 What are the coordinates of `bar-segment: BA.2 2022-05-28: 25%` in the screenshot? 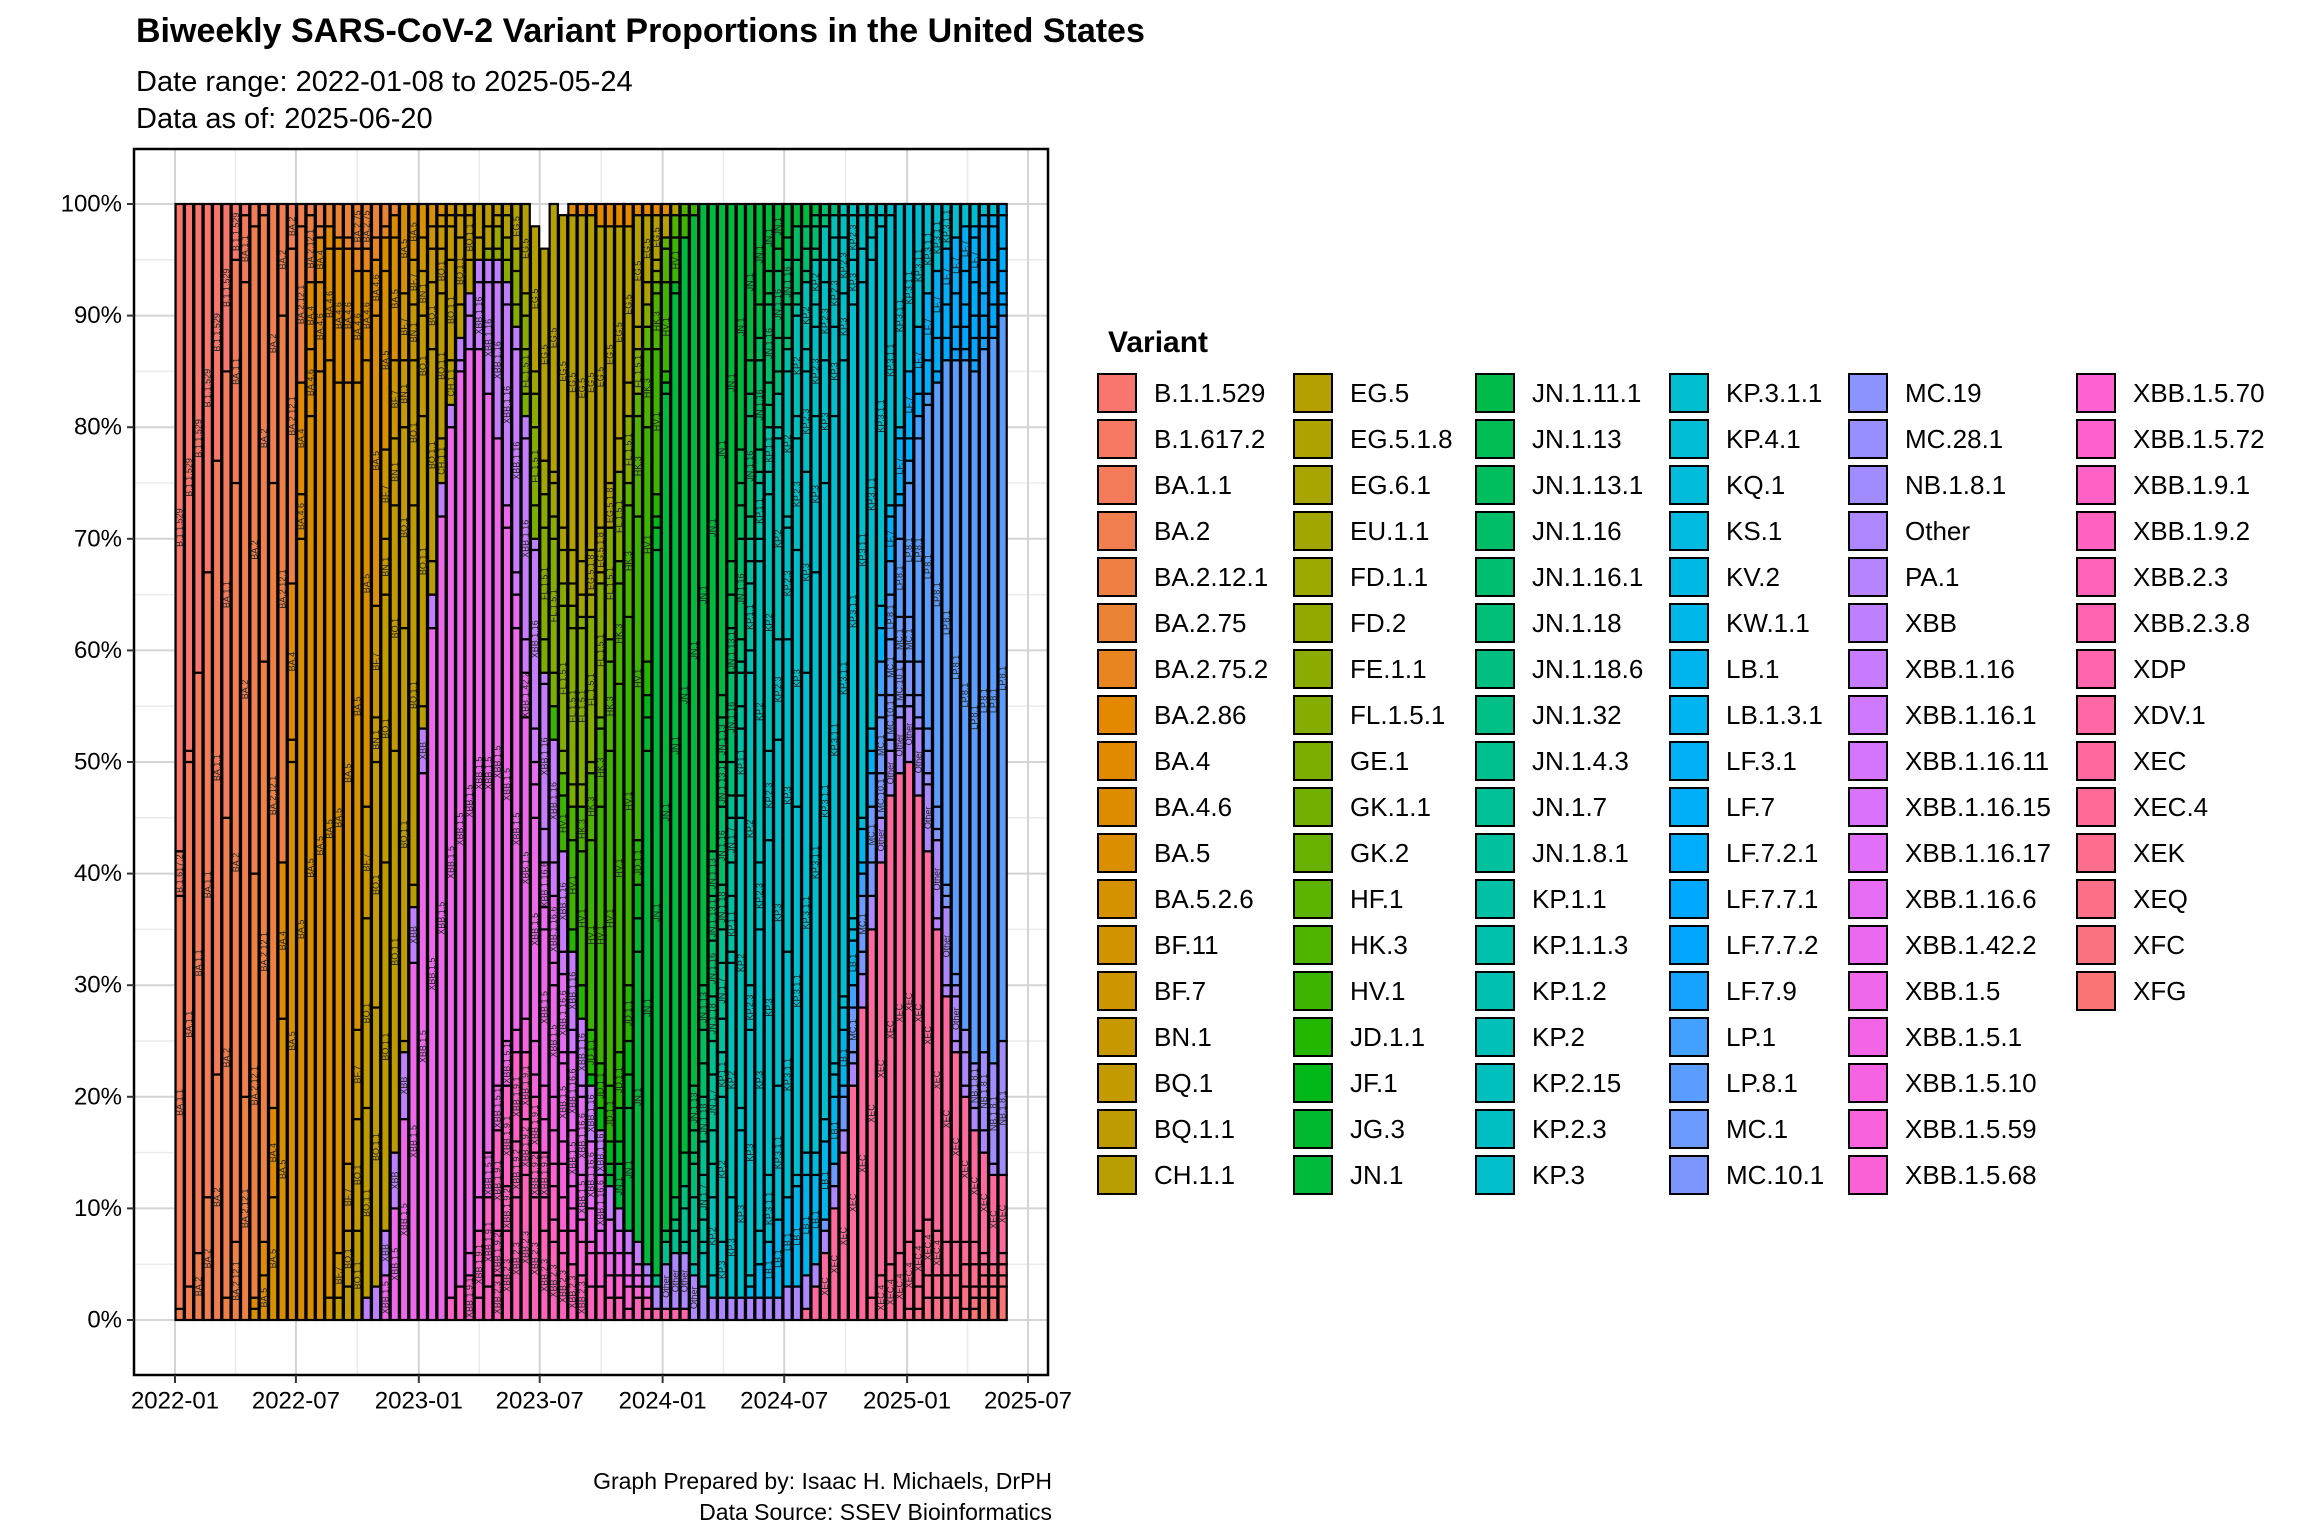 It's located at (273, 343).